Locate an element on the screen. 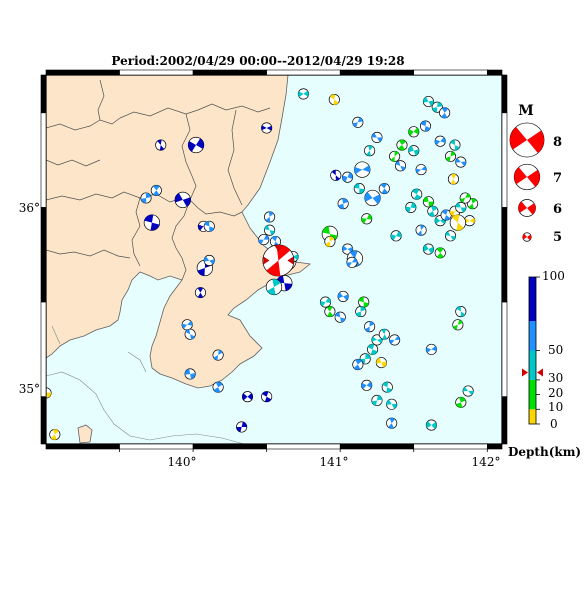  depth-tick-10: 10 is located at coordinates (555, 407).